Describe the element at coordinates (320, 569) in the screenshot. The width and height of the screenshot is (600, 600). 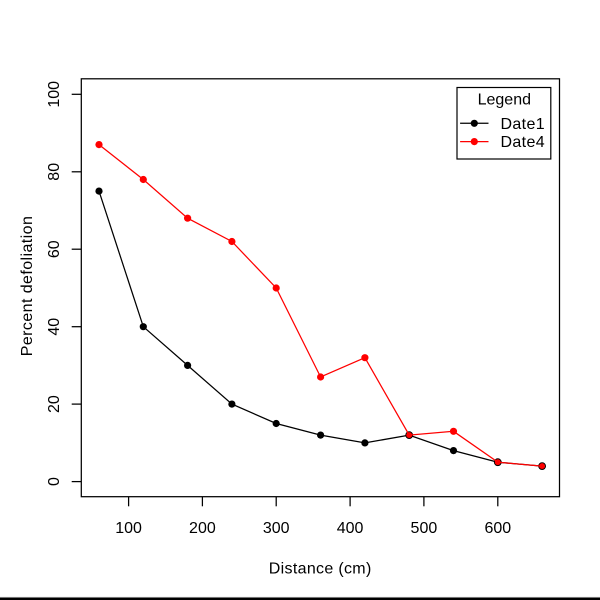
I see `svg-text: Distance (cm)` at that location.